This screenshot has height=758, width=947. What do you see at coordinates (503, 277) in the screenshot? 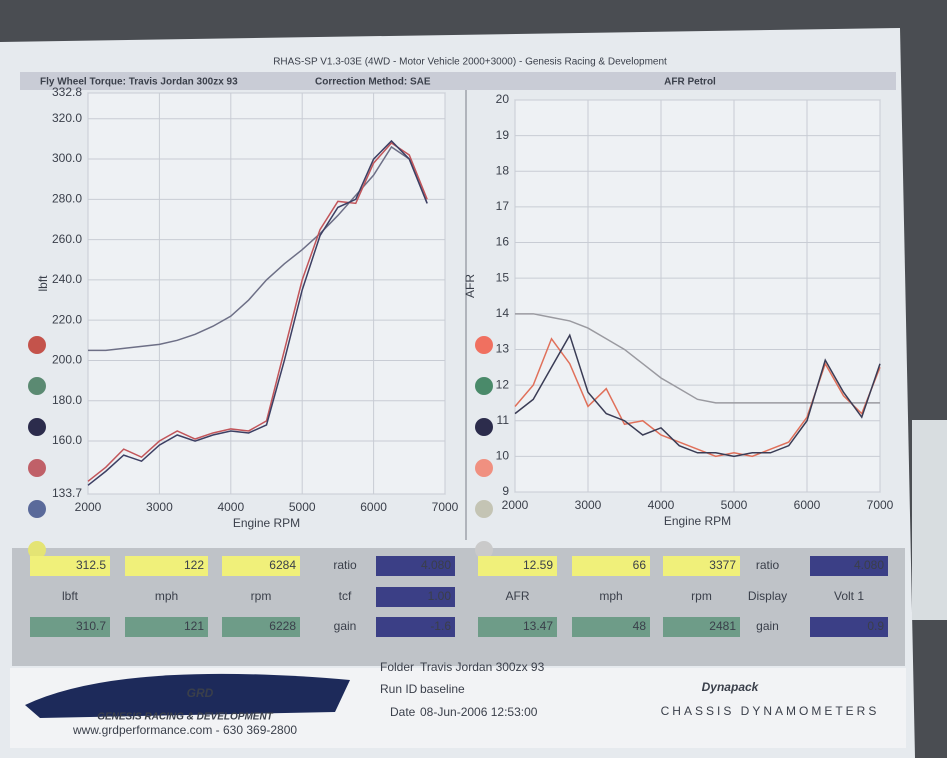
I see `y-tick-label: 15` at bounding box center [503, 277].